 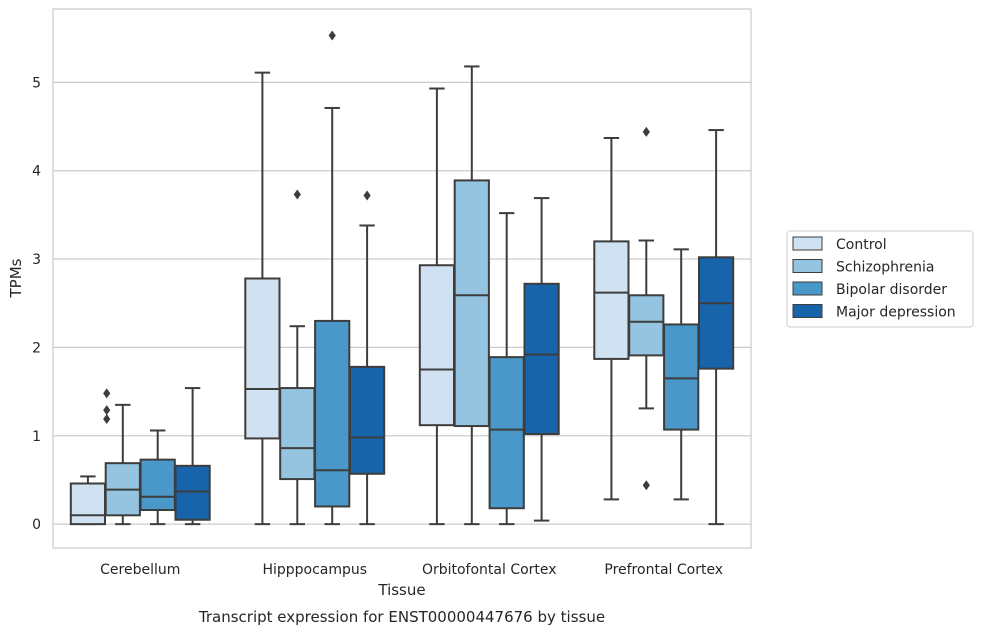 I want to click on y-tick-label: 3, so click(x=36, y=260).